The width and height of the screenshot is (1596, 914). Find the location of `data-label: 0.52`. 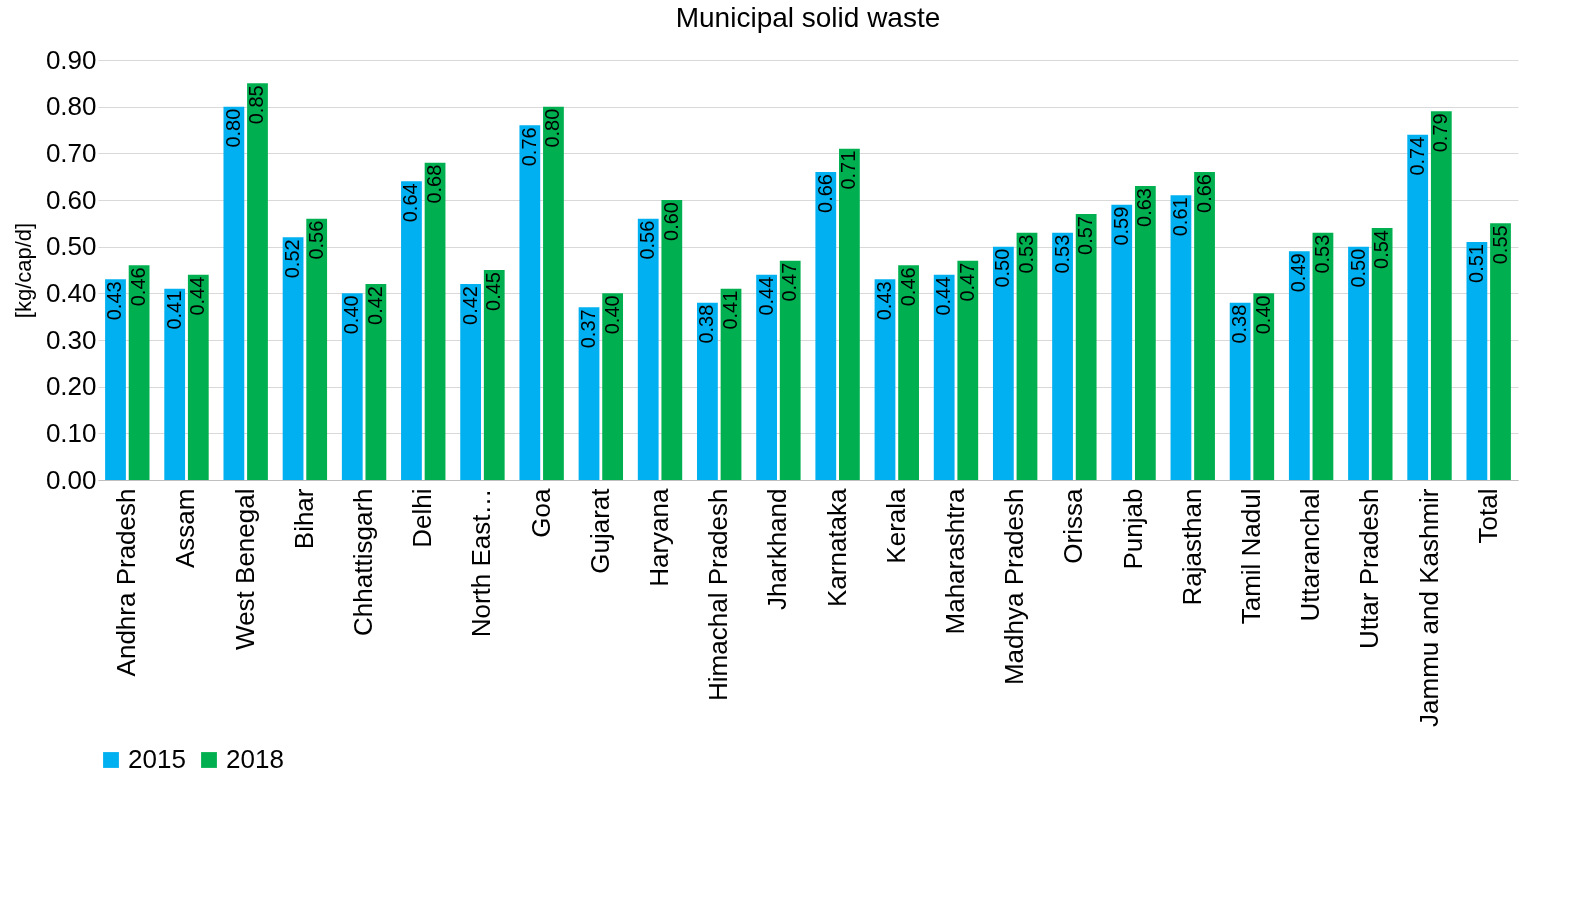

data-label: 0.52 is located at coordinates (292, 259).